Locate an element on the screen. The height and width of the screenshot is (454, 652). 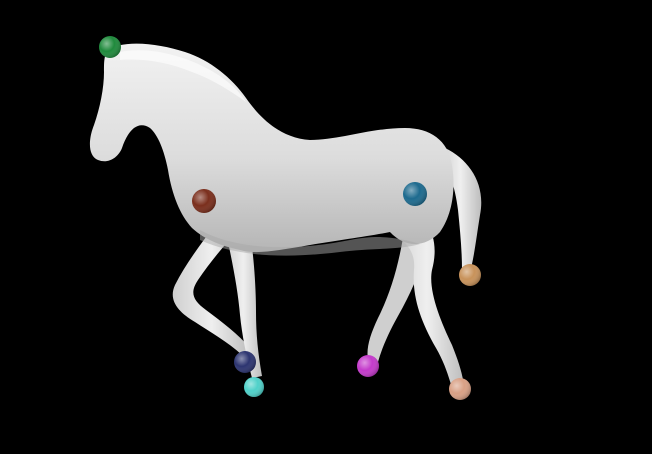
hind-leg-near is located at coordinates (427, 294).